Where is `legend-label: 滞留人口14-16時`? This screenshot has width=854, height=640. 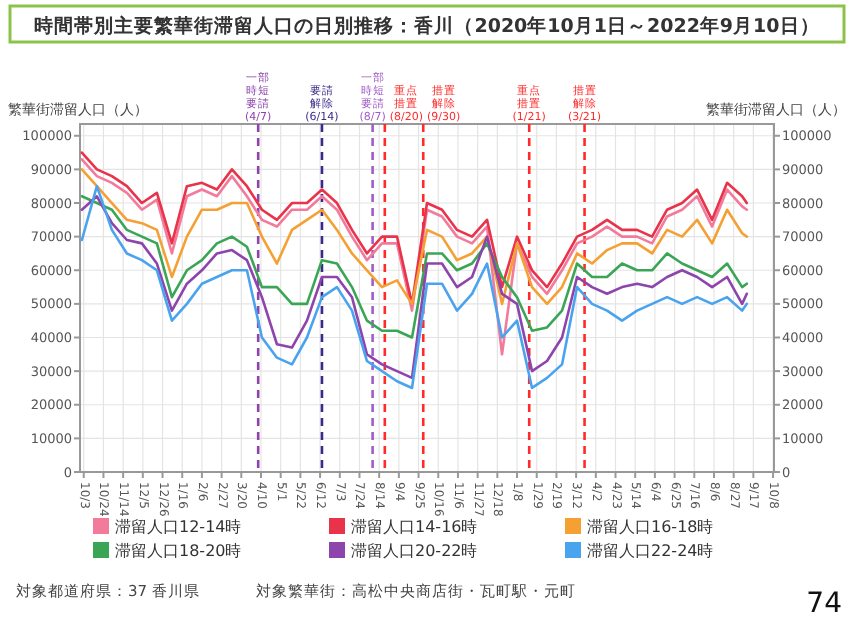
legend-label: 滞留人口14-16時 is located at coordinates (414, 527).